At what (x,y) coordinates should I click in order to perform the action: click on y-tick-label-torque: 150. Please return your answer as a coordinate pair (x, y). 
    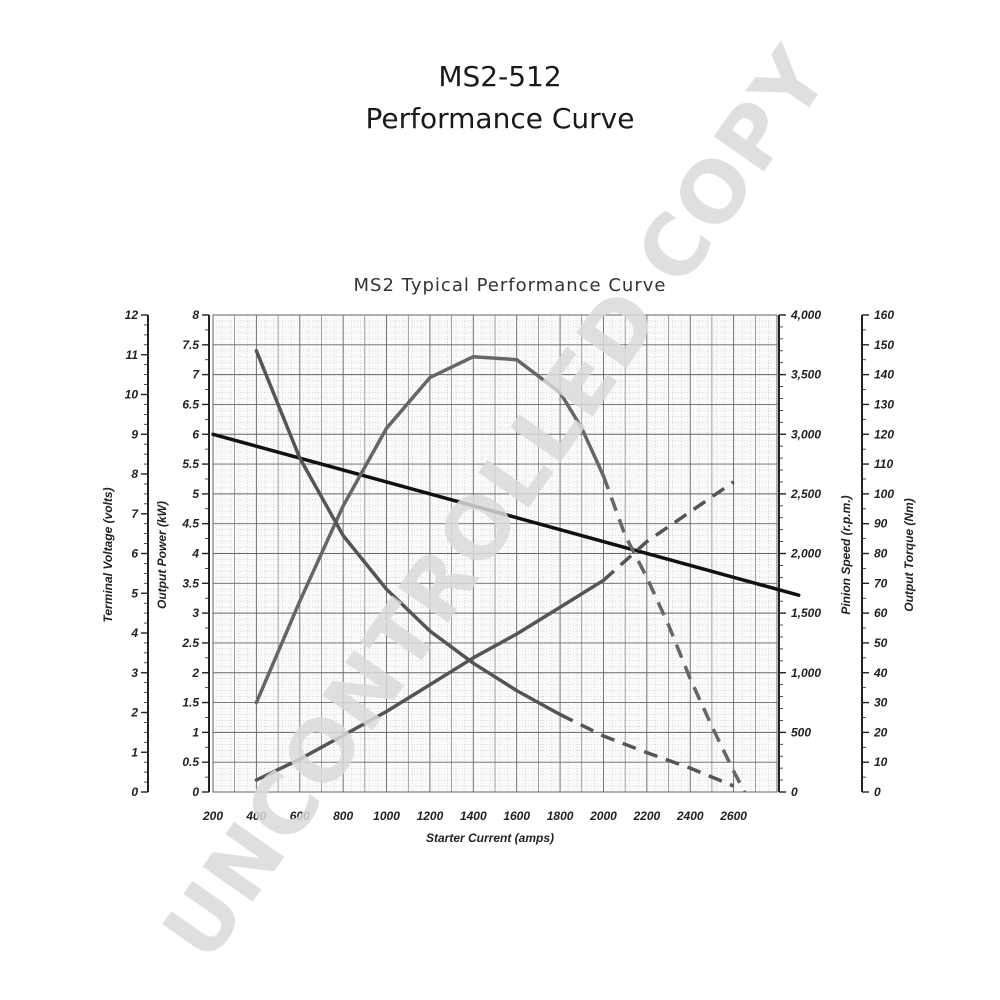
    Looking at the image, I should click on (884, 345).